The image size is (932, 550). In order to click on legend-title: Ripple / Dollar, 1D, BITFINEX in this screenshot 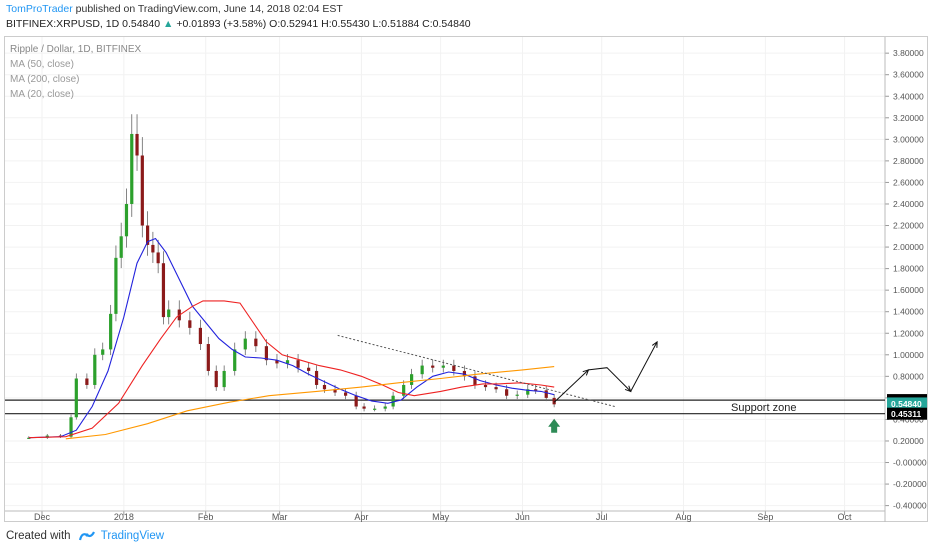, I will do `click(76, 49)`.